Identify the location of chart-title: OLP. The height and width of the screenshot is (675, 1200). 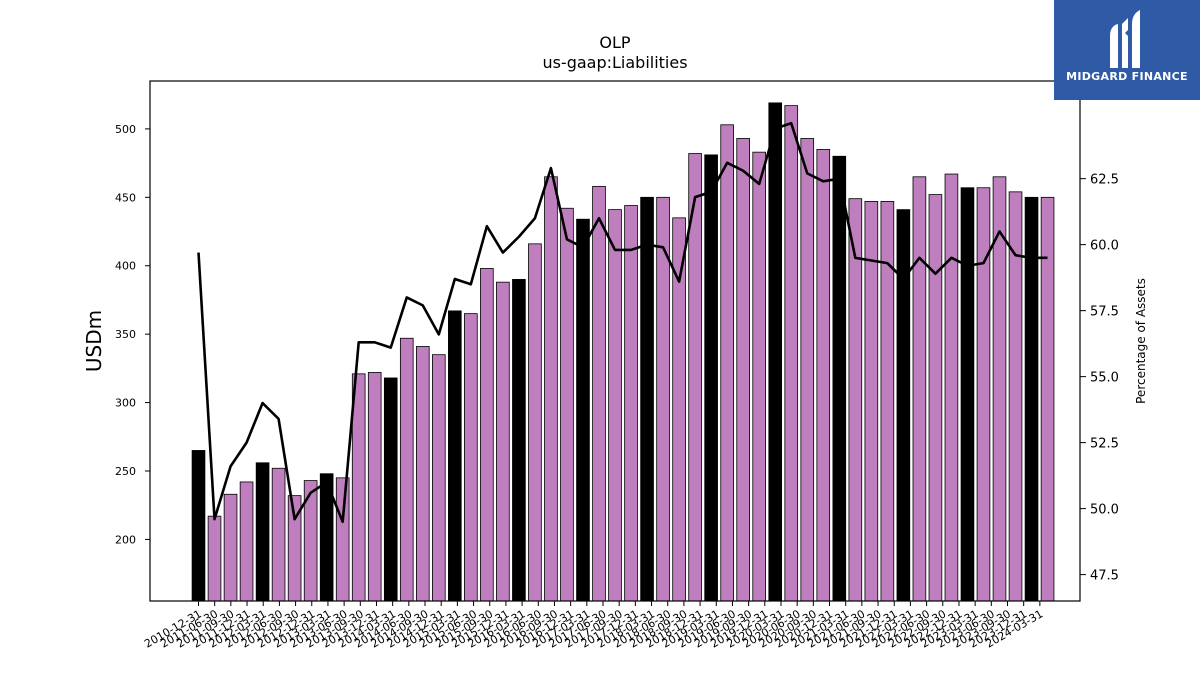
(615, 42).